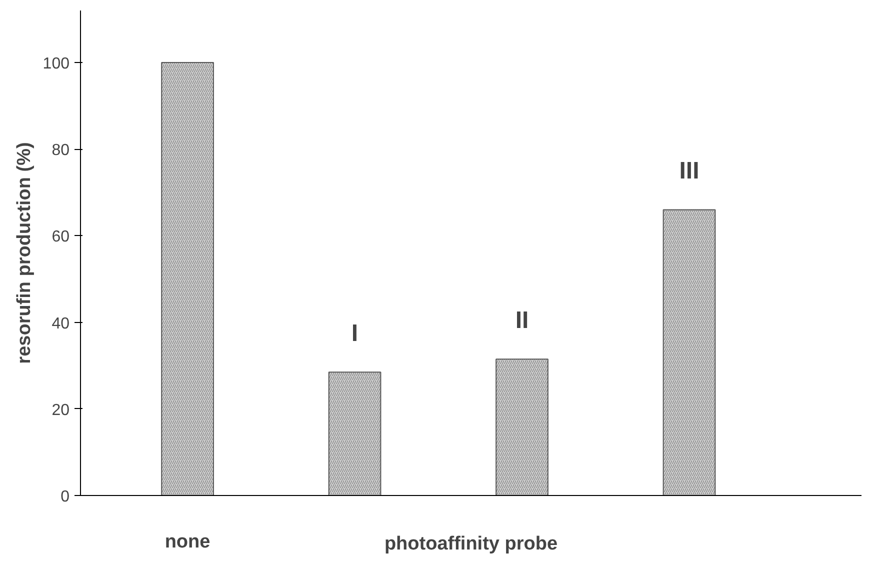 The image size is (871, 565). I want to click on x-tick-label: none, so click(187, 542).